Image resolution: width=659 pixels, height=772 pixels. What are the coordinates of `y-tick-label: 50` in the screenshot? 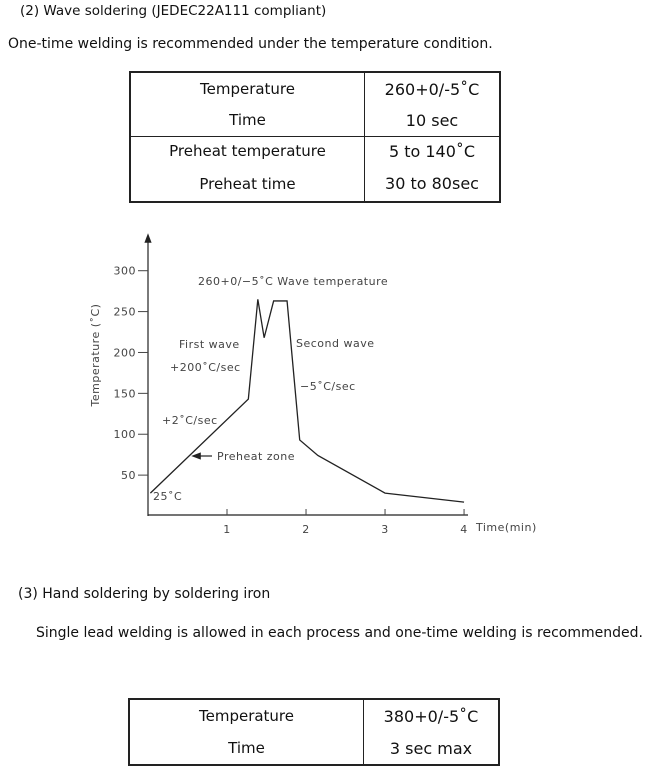 It's located at (128, 475).